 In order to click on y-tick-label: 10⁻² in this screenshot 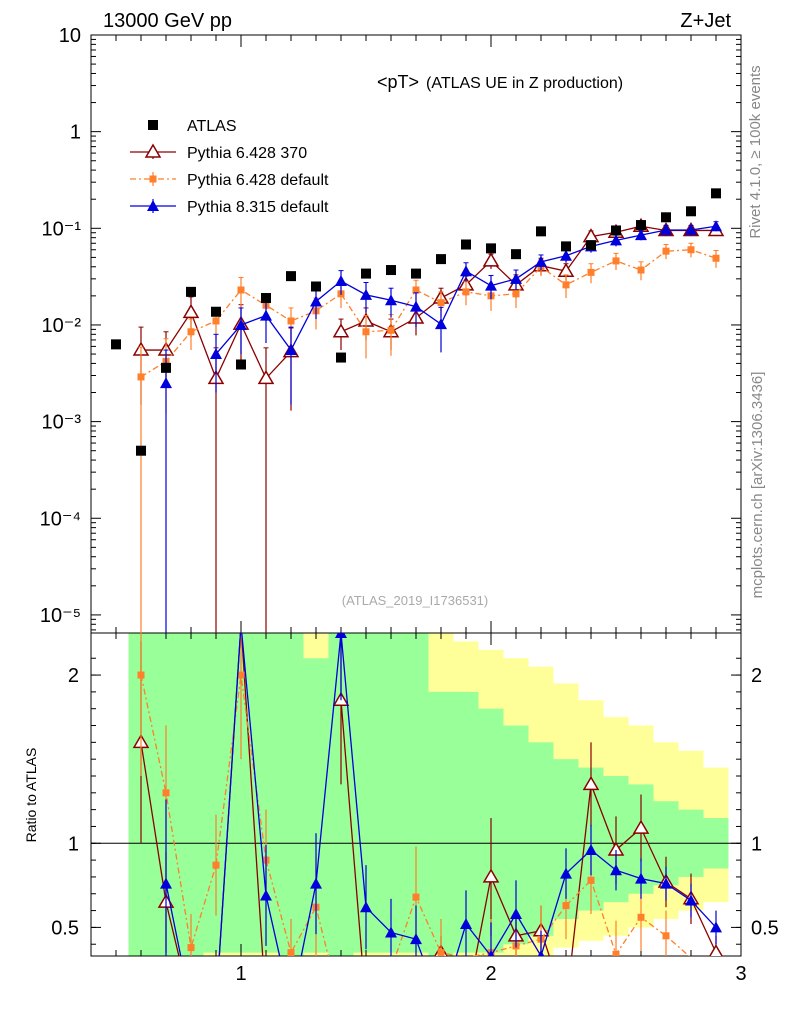, I will do `click(62, 326)`.